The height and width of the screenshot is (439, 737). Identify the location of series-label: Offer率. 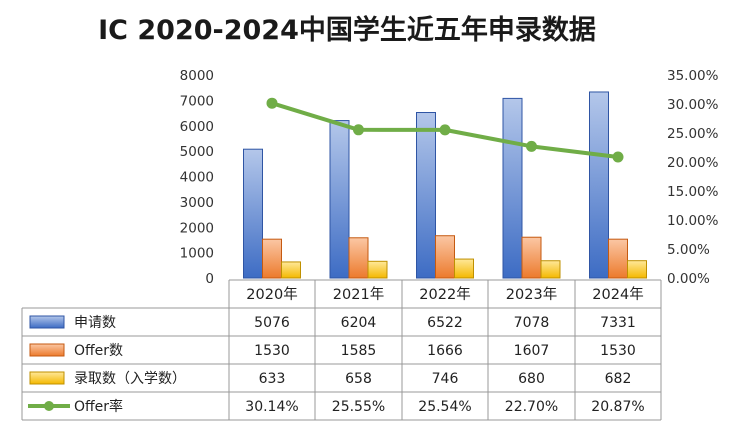
(98, 406).